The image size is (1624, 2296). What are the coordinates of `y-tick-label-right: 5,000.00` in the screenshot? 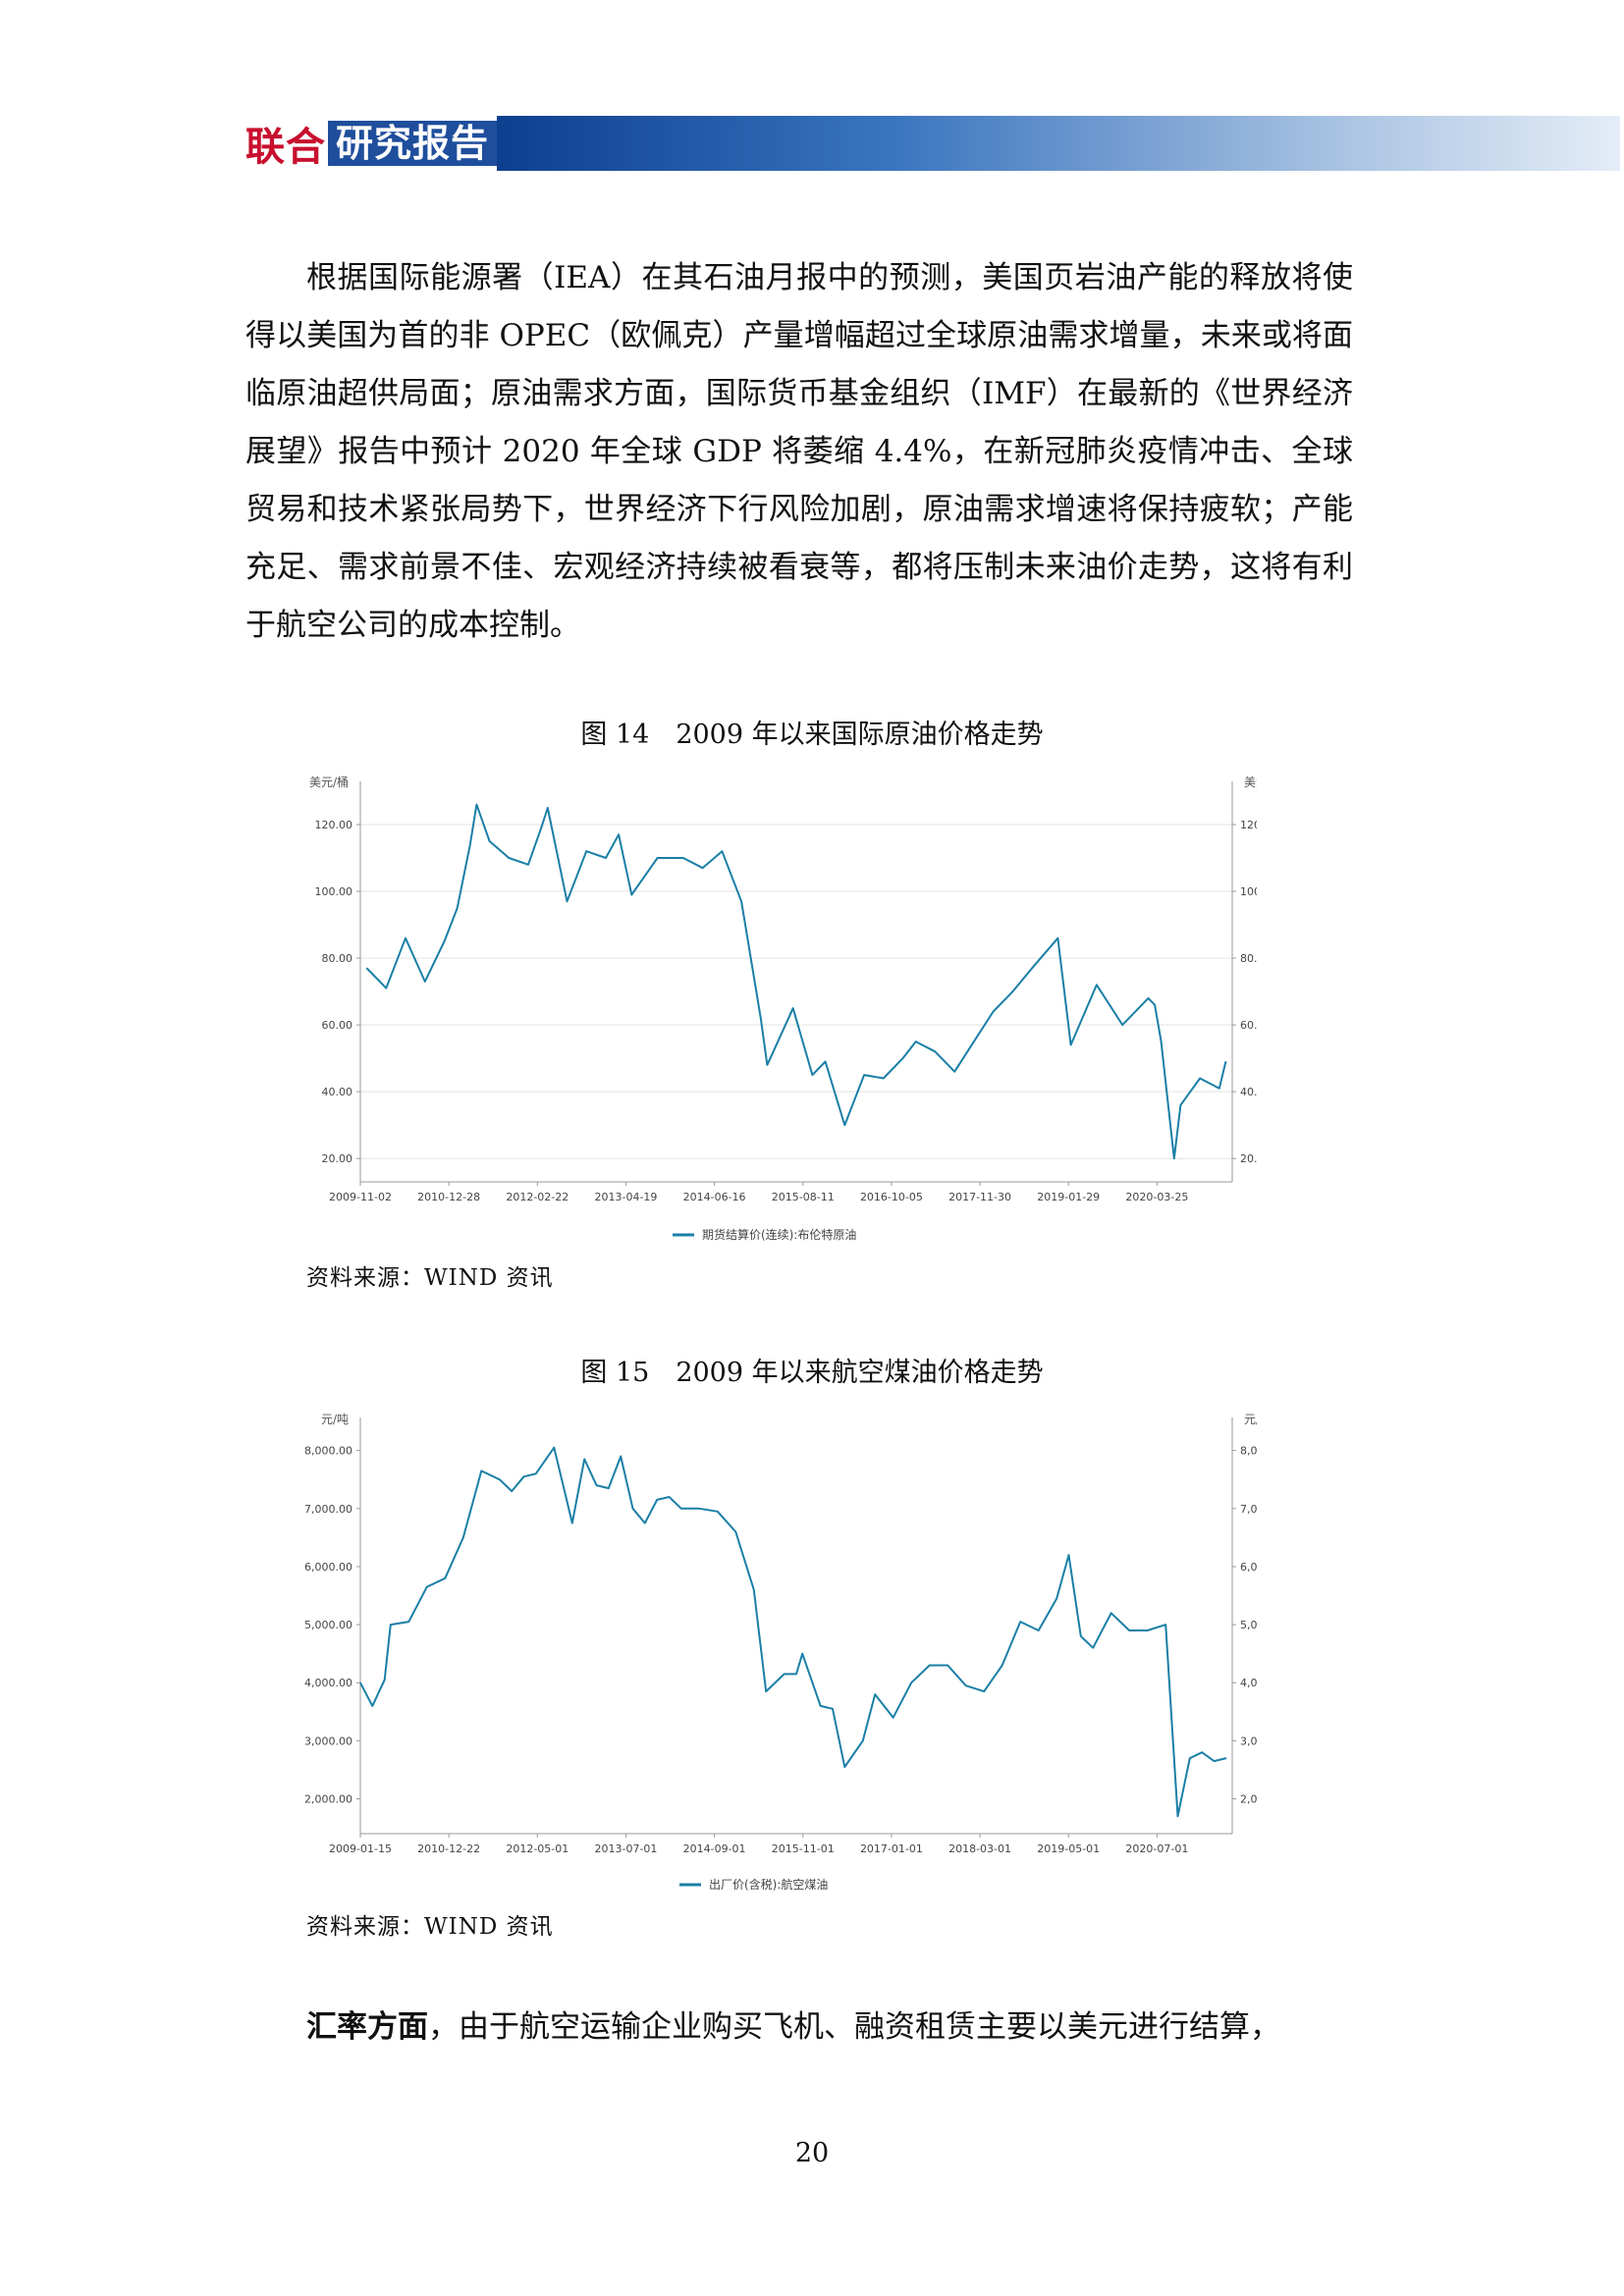 It's located at (1248, 1625).